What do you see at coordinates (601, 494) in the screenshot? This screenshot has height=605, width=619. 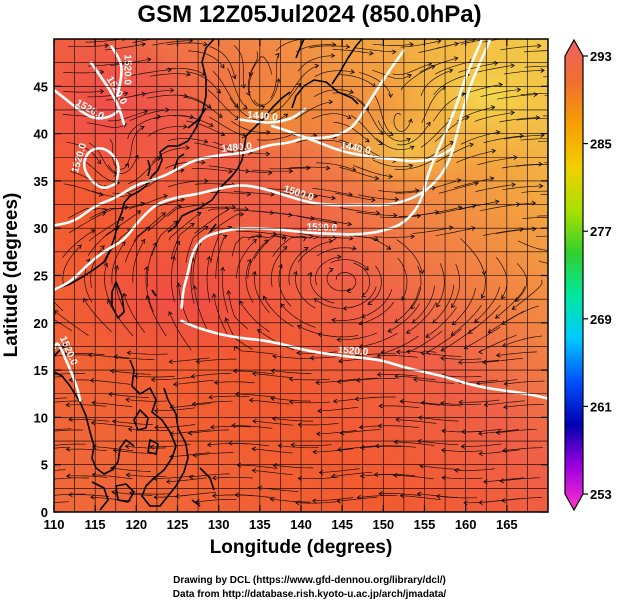 I see `colorbar-tick-label: 253` at bounding box center [601, 494].